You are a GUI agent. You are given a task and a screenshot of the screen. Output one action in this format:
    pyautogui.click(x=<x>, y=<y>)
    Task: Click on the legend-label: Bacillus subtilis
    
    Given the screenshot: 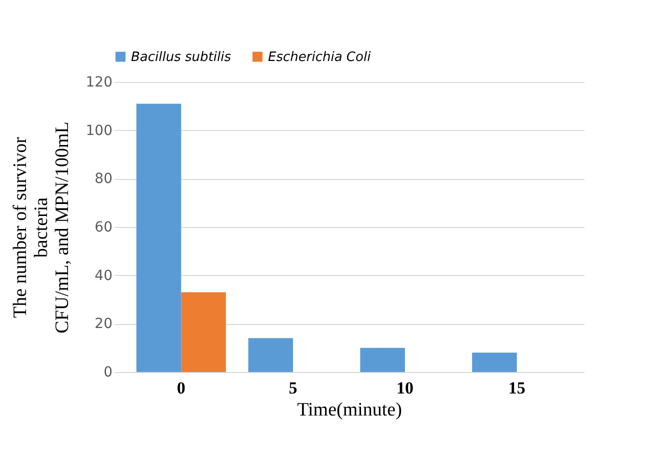 What is the action you would take?
    pyautogui.click(x=181, y=57)
    